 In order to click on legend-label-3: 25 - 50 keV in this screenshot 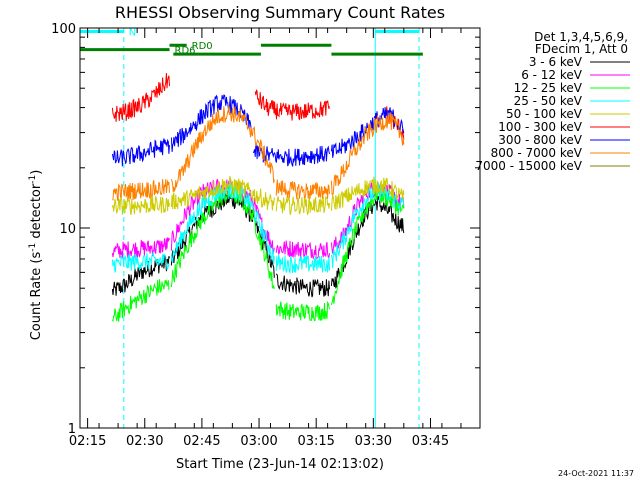, I will do `click(548, 101)`.